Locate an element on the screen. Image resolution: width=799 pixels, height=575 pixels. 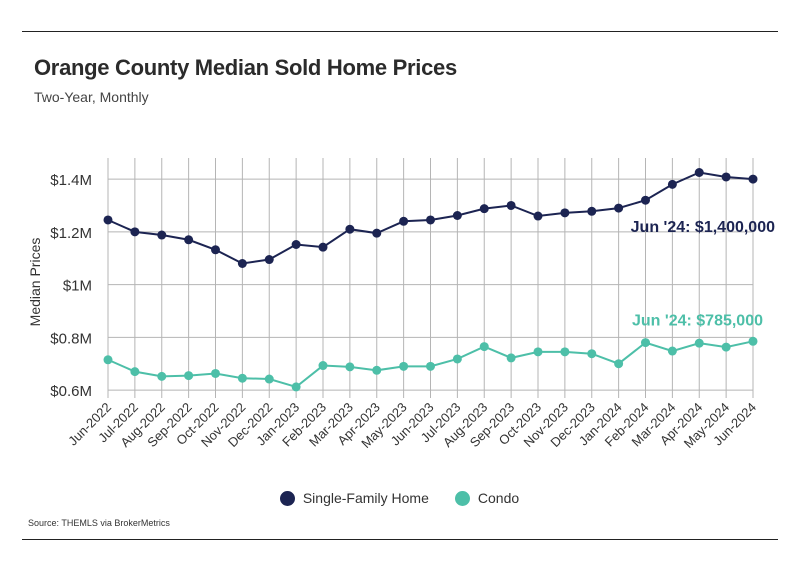
legend-swatch-single-family is located at coordinates (287, 498).